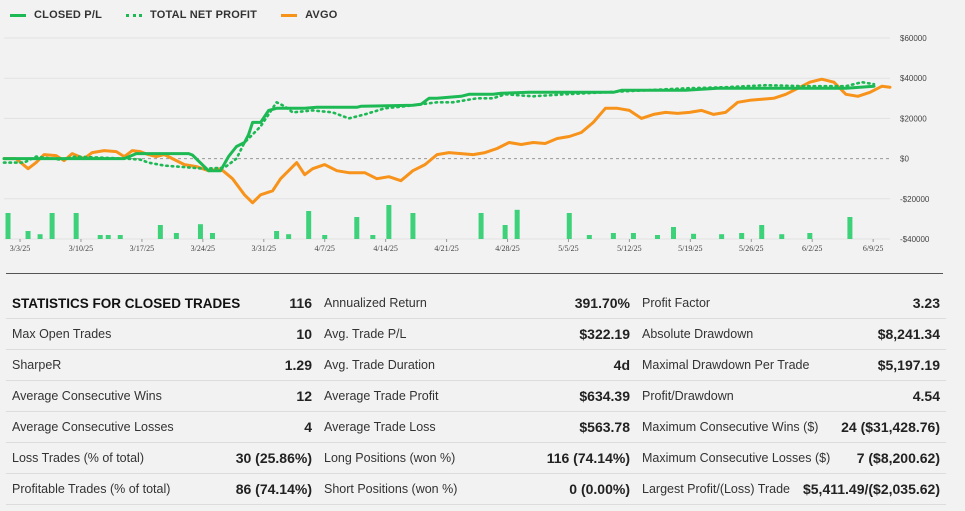  Describe the element at coordinates (81, 248) in the screenshot. I see `x-tick-label-1: 3/10/25` at that location.